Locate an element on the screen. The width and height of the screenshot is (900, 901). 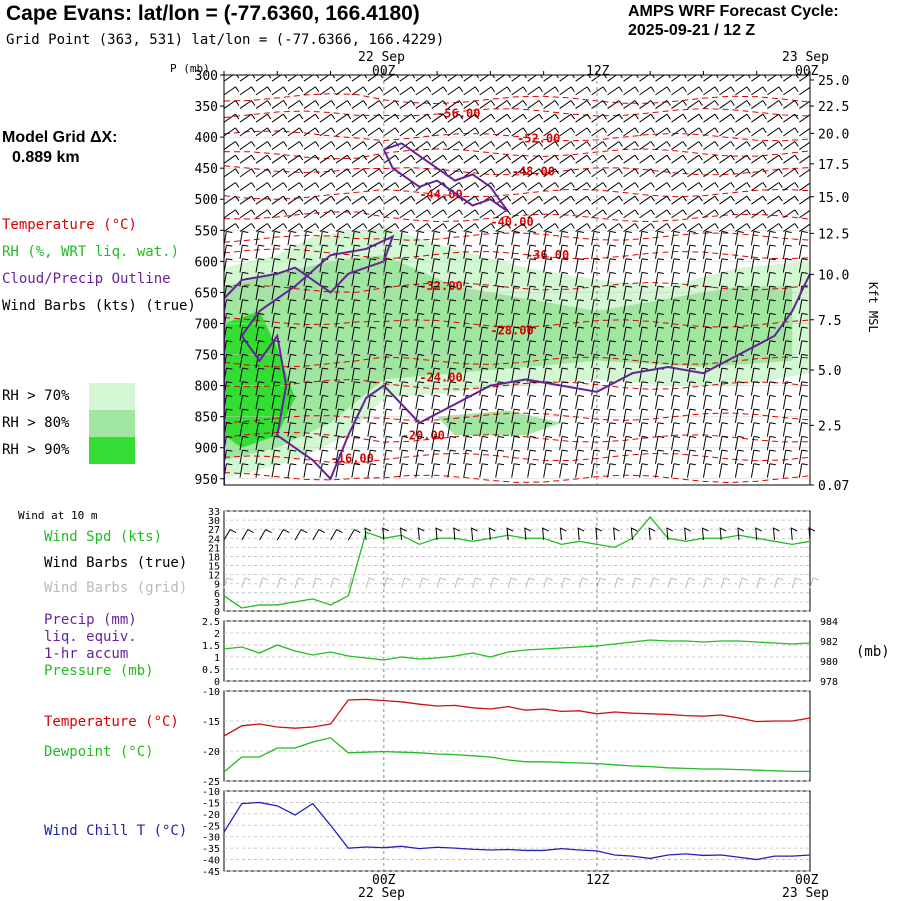
legend-rh70-label: RH > 70% is located at coordinates (36, 396).